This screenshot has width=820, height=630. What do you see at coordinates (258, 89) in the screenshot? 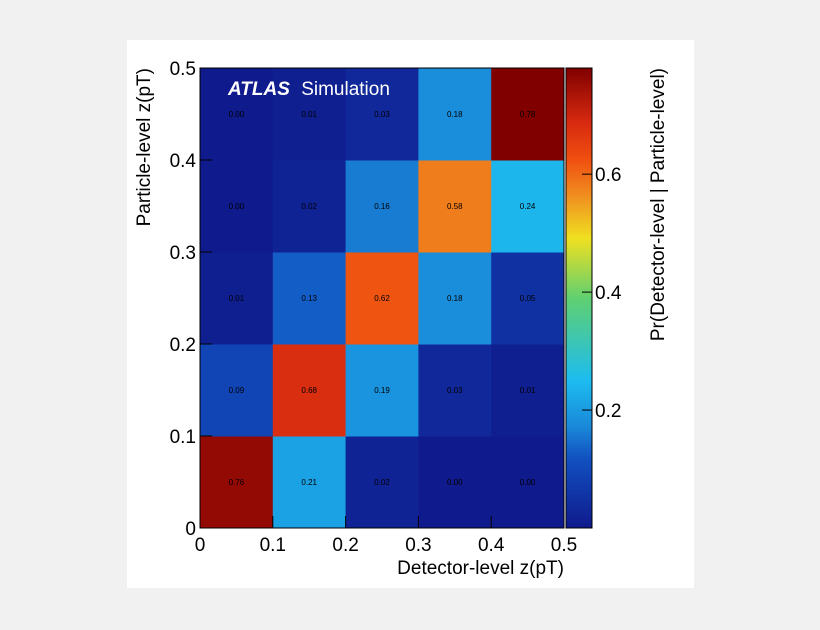
I see `annotation-bold: ATLAS` at bounding box center [258, 89].